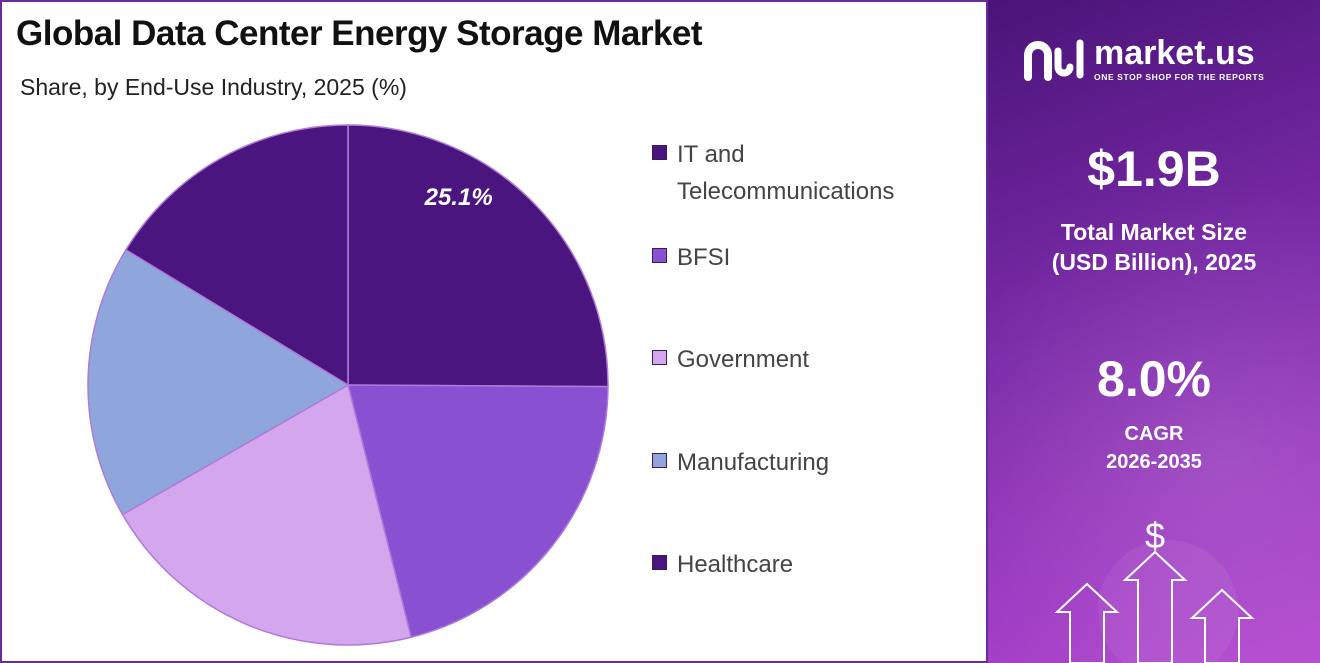 The image size is (1320, 663). I want to click on chart-subtitle: Share, by End-Use Industry, 2025 (%), so click(213, 87).